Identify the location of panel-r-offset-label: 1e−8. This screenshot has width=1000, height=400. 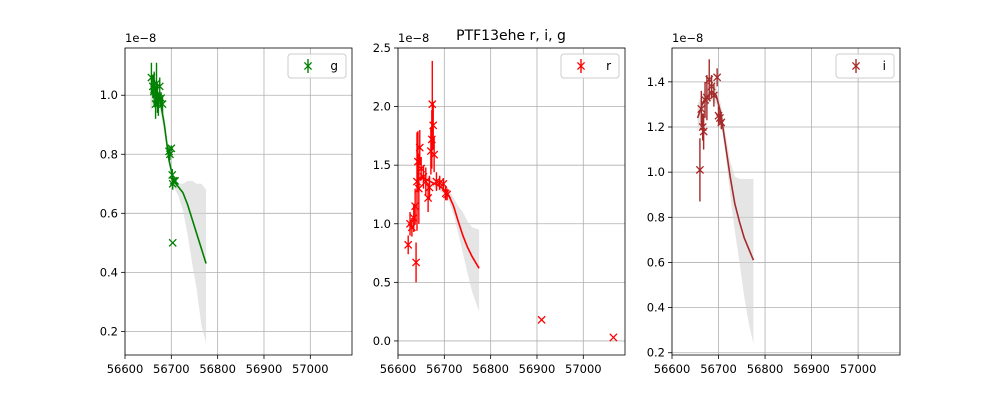
(413, 38).